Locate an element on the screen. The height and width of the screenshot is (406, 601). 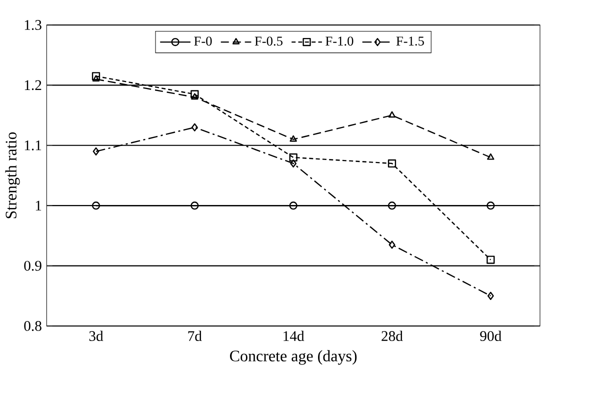
x-tick-label: 7d is located at coordinates (195, 336).